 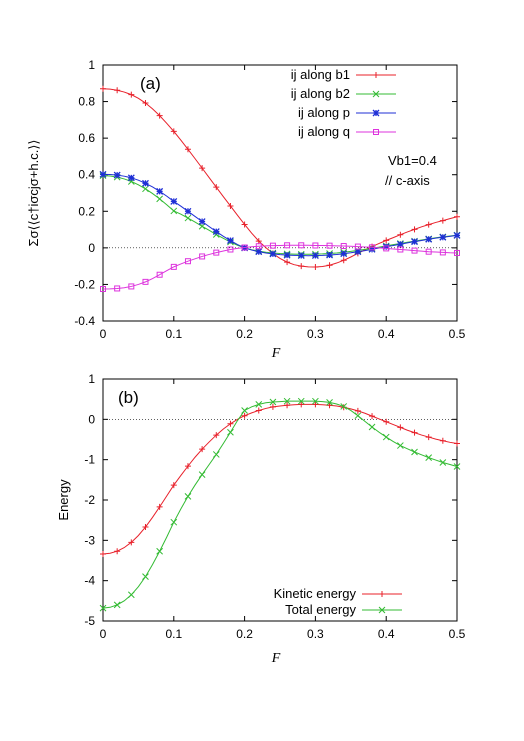 I want to click on x-tick-label: 0.5, so click(x=457, y=634).